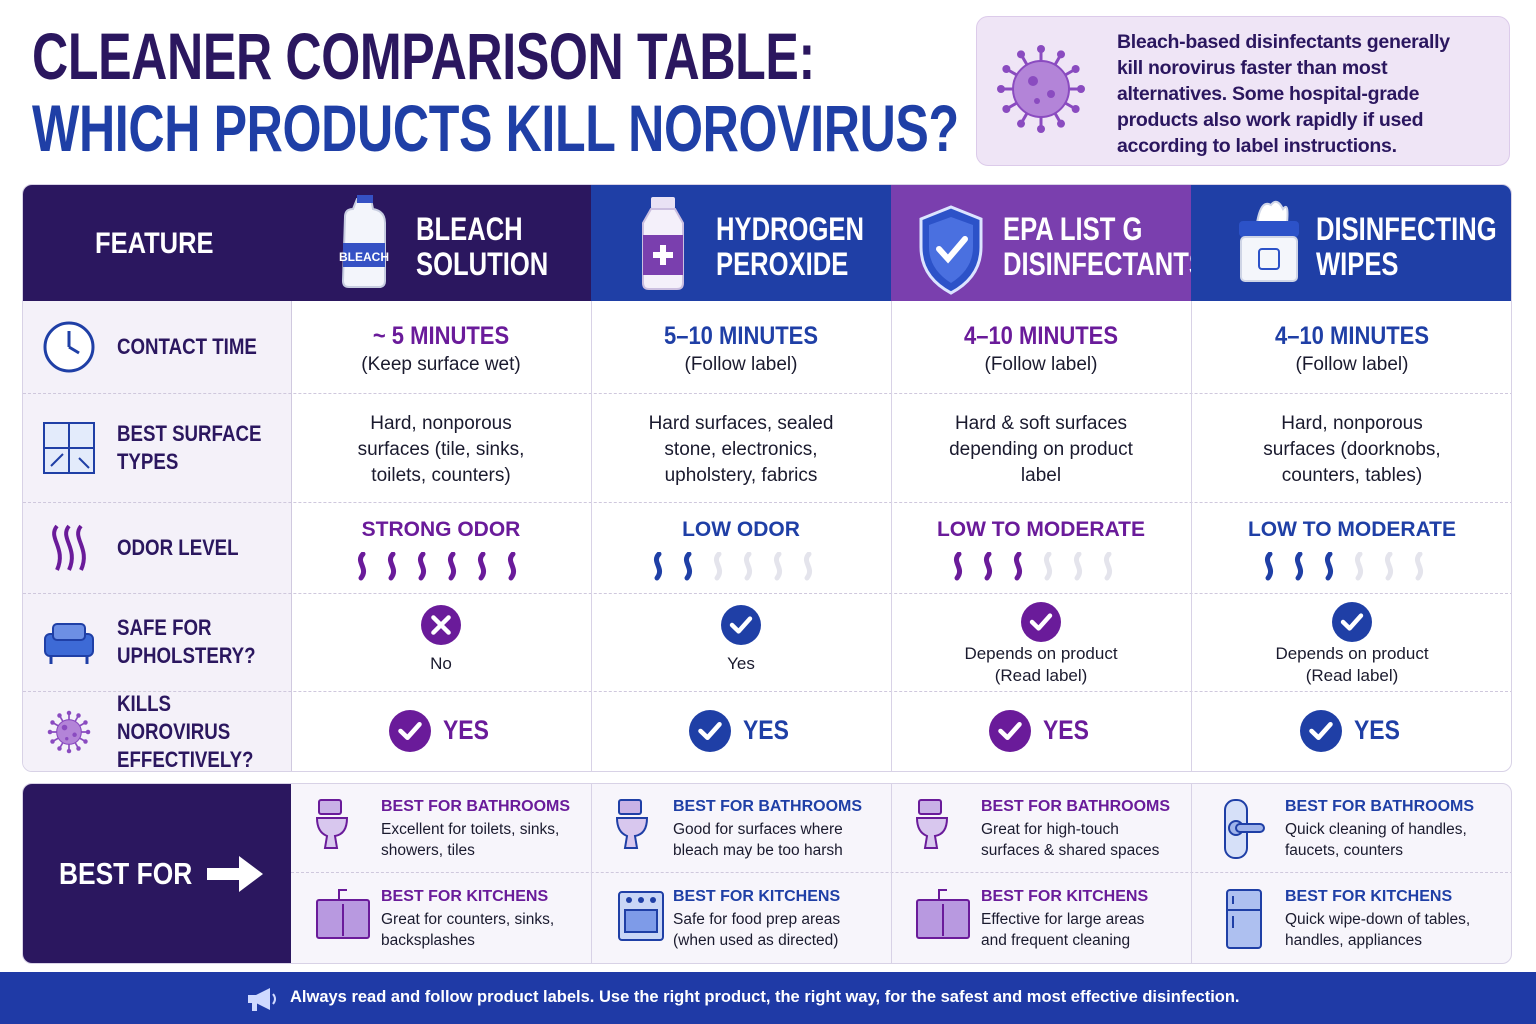 Image resolution: width=1536 pixels, height=1024 pixels. Describe the element at coordinates (1073, 229) in the screenshot. I see `column-name: EPA LIST G` at that location.